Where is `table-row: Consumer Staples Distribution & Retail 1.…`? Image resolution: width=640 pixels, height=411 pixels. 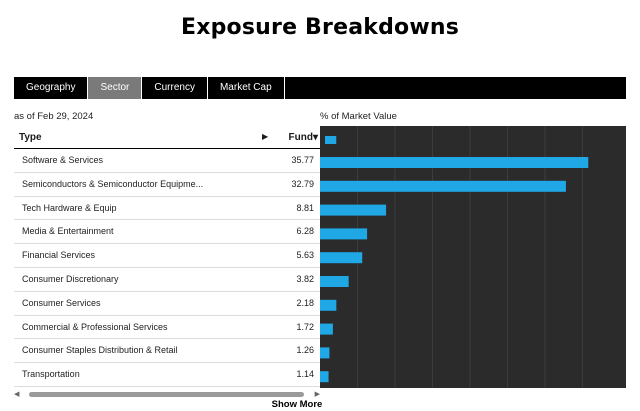
table-row: Consumer Staples Distribution & Retail 1.… is located at coordinates (167, 351).